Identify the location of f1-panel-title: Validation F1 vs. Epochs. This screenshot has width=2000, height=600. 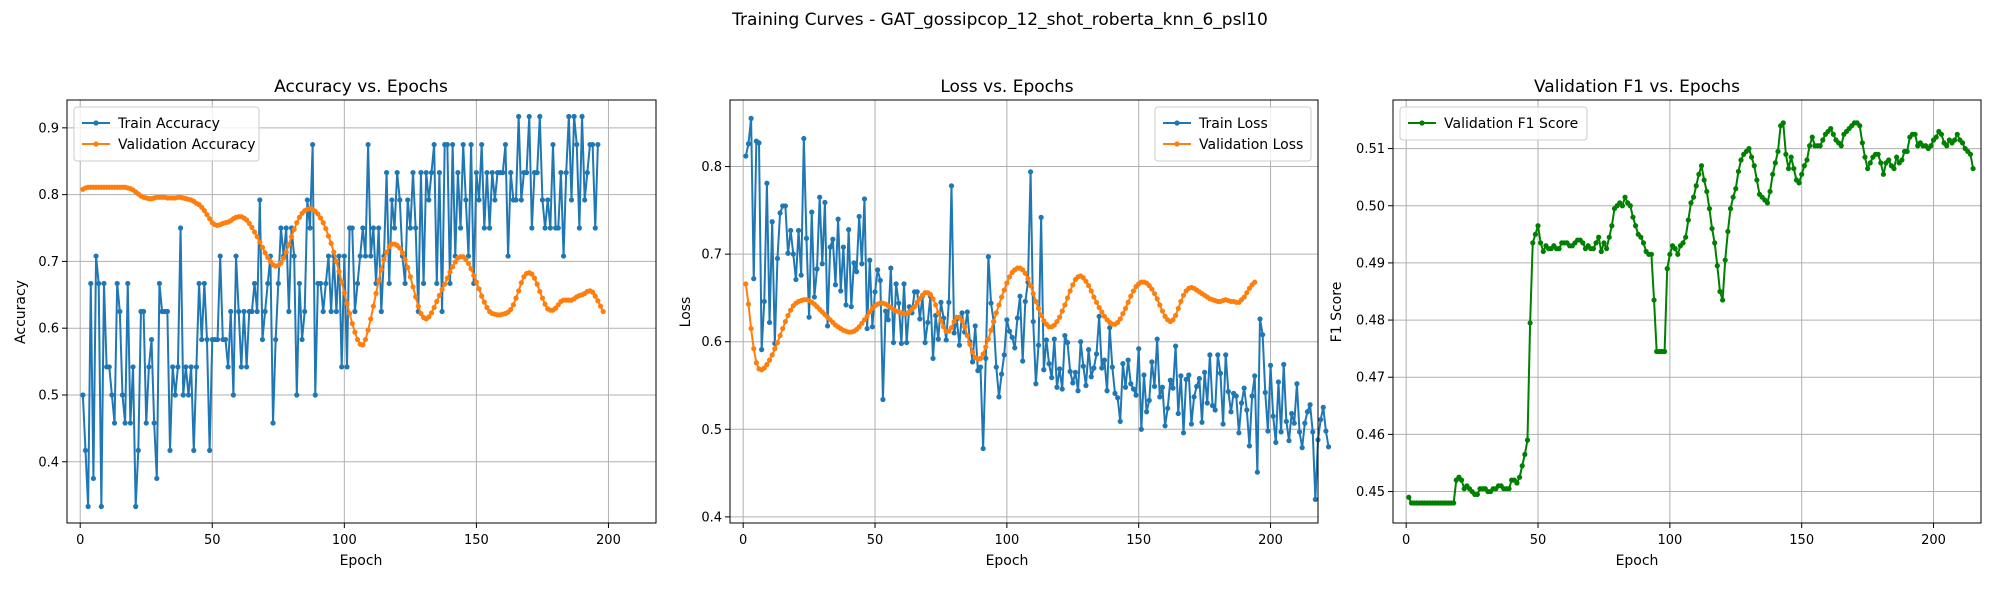
(1637, 87).